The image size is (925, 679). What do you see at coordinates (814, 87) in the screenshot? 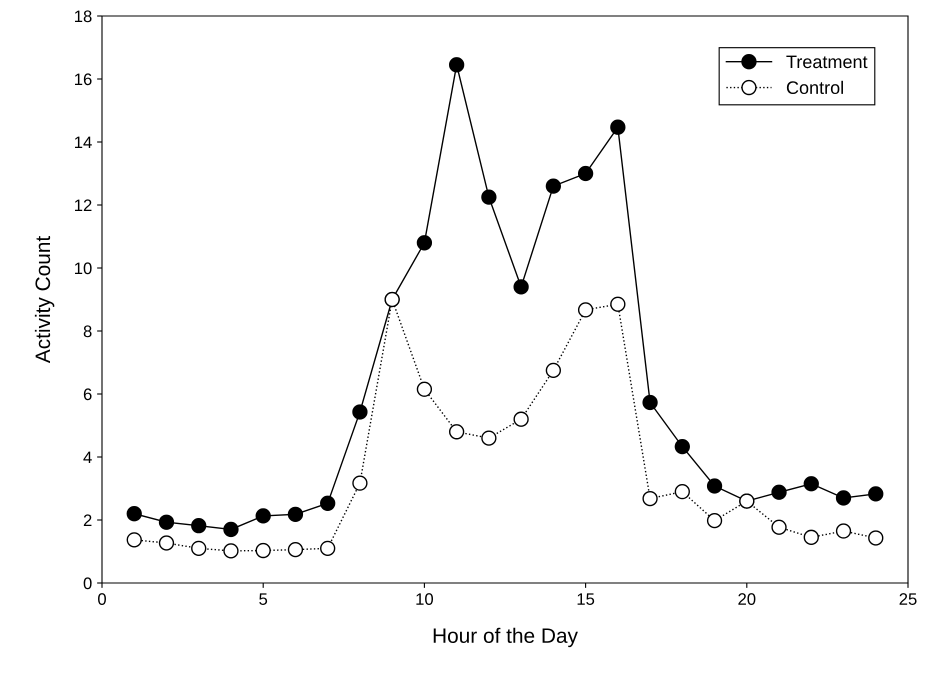
I see `legend-label: Control` at bounding box center [814, 87].